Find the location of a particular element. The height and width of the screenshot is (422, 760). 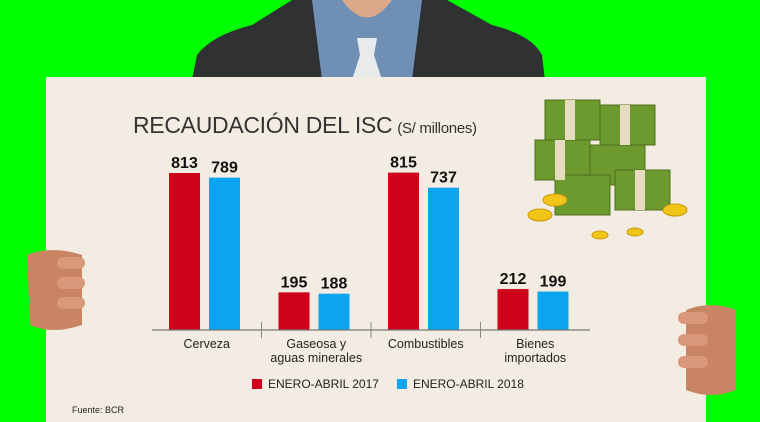

legend-swatch-2017 is located at coordinates (257, 384).